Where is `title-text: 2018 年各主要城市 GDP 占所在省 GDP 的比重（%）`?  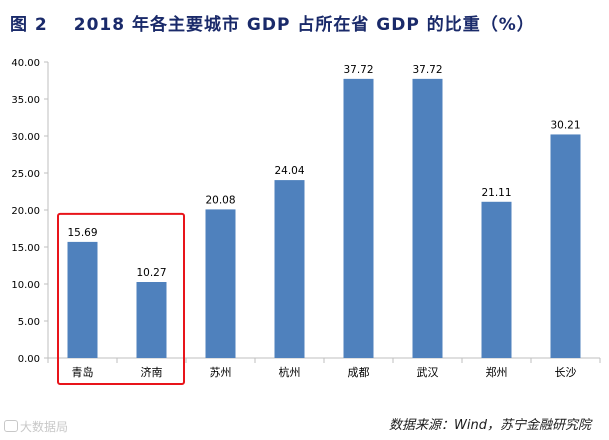
title-text: 2018 年各主要城市 GDP 占所在省 GDP 的比重（%） is located at coordinates (304, 25).